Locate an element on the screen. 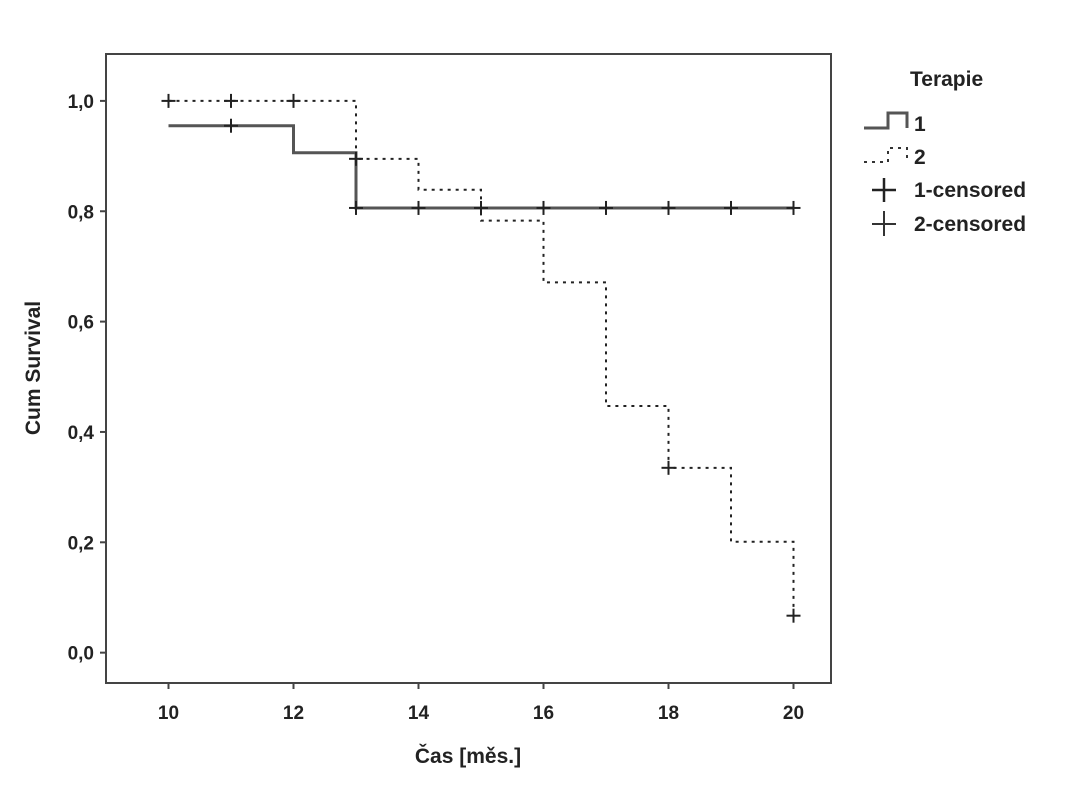 Image resolution: width=1088 pixels, height=805 pixels. y-axis-label: Cum Survival is located at coordinates (33, 368).